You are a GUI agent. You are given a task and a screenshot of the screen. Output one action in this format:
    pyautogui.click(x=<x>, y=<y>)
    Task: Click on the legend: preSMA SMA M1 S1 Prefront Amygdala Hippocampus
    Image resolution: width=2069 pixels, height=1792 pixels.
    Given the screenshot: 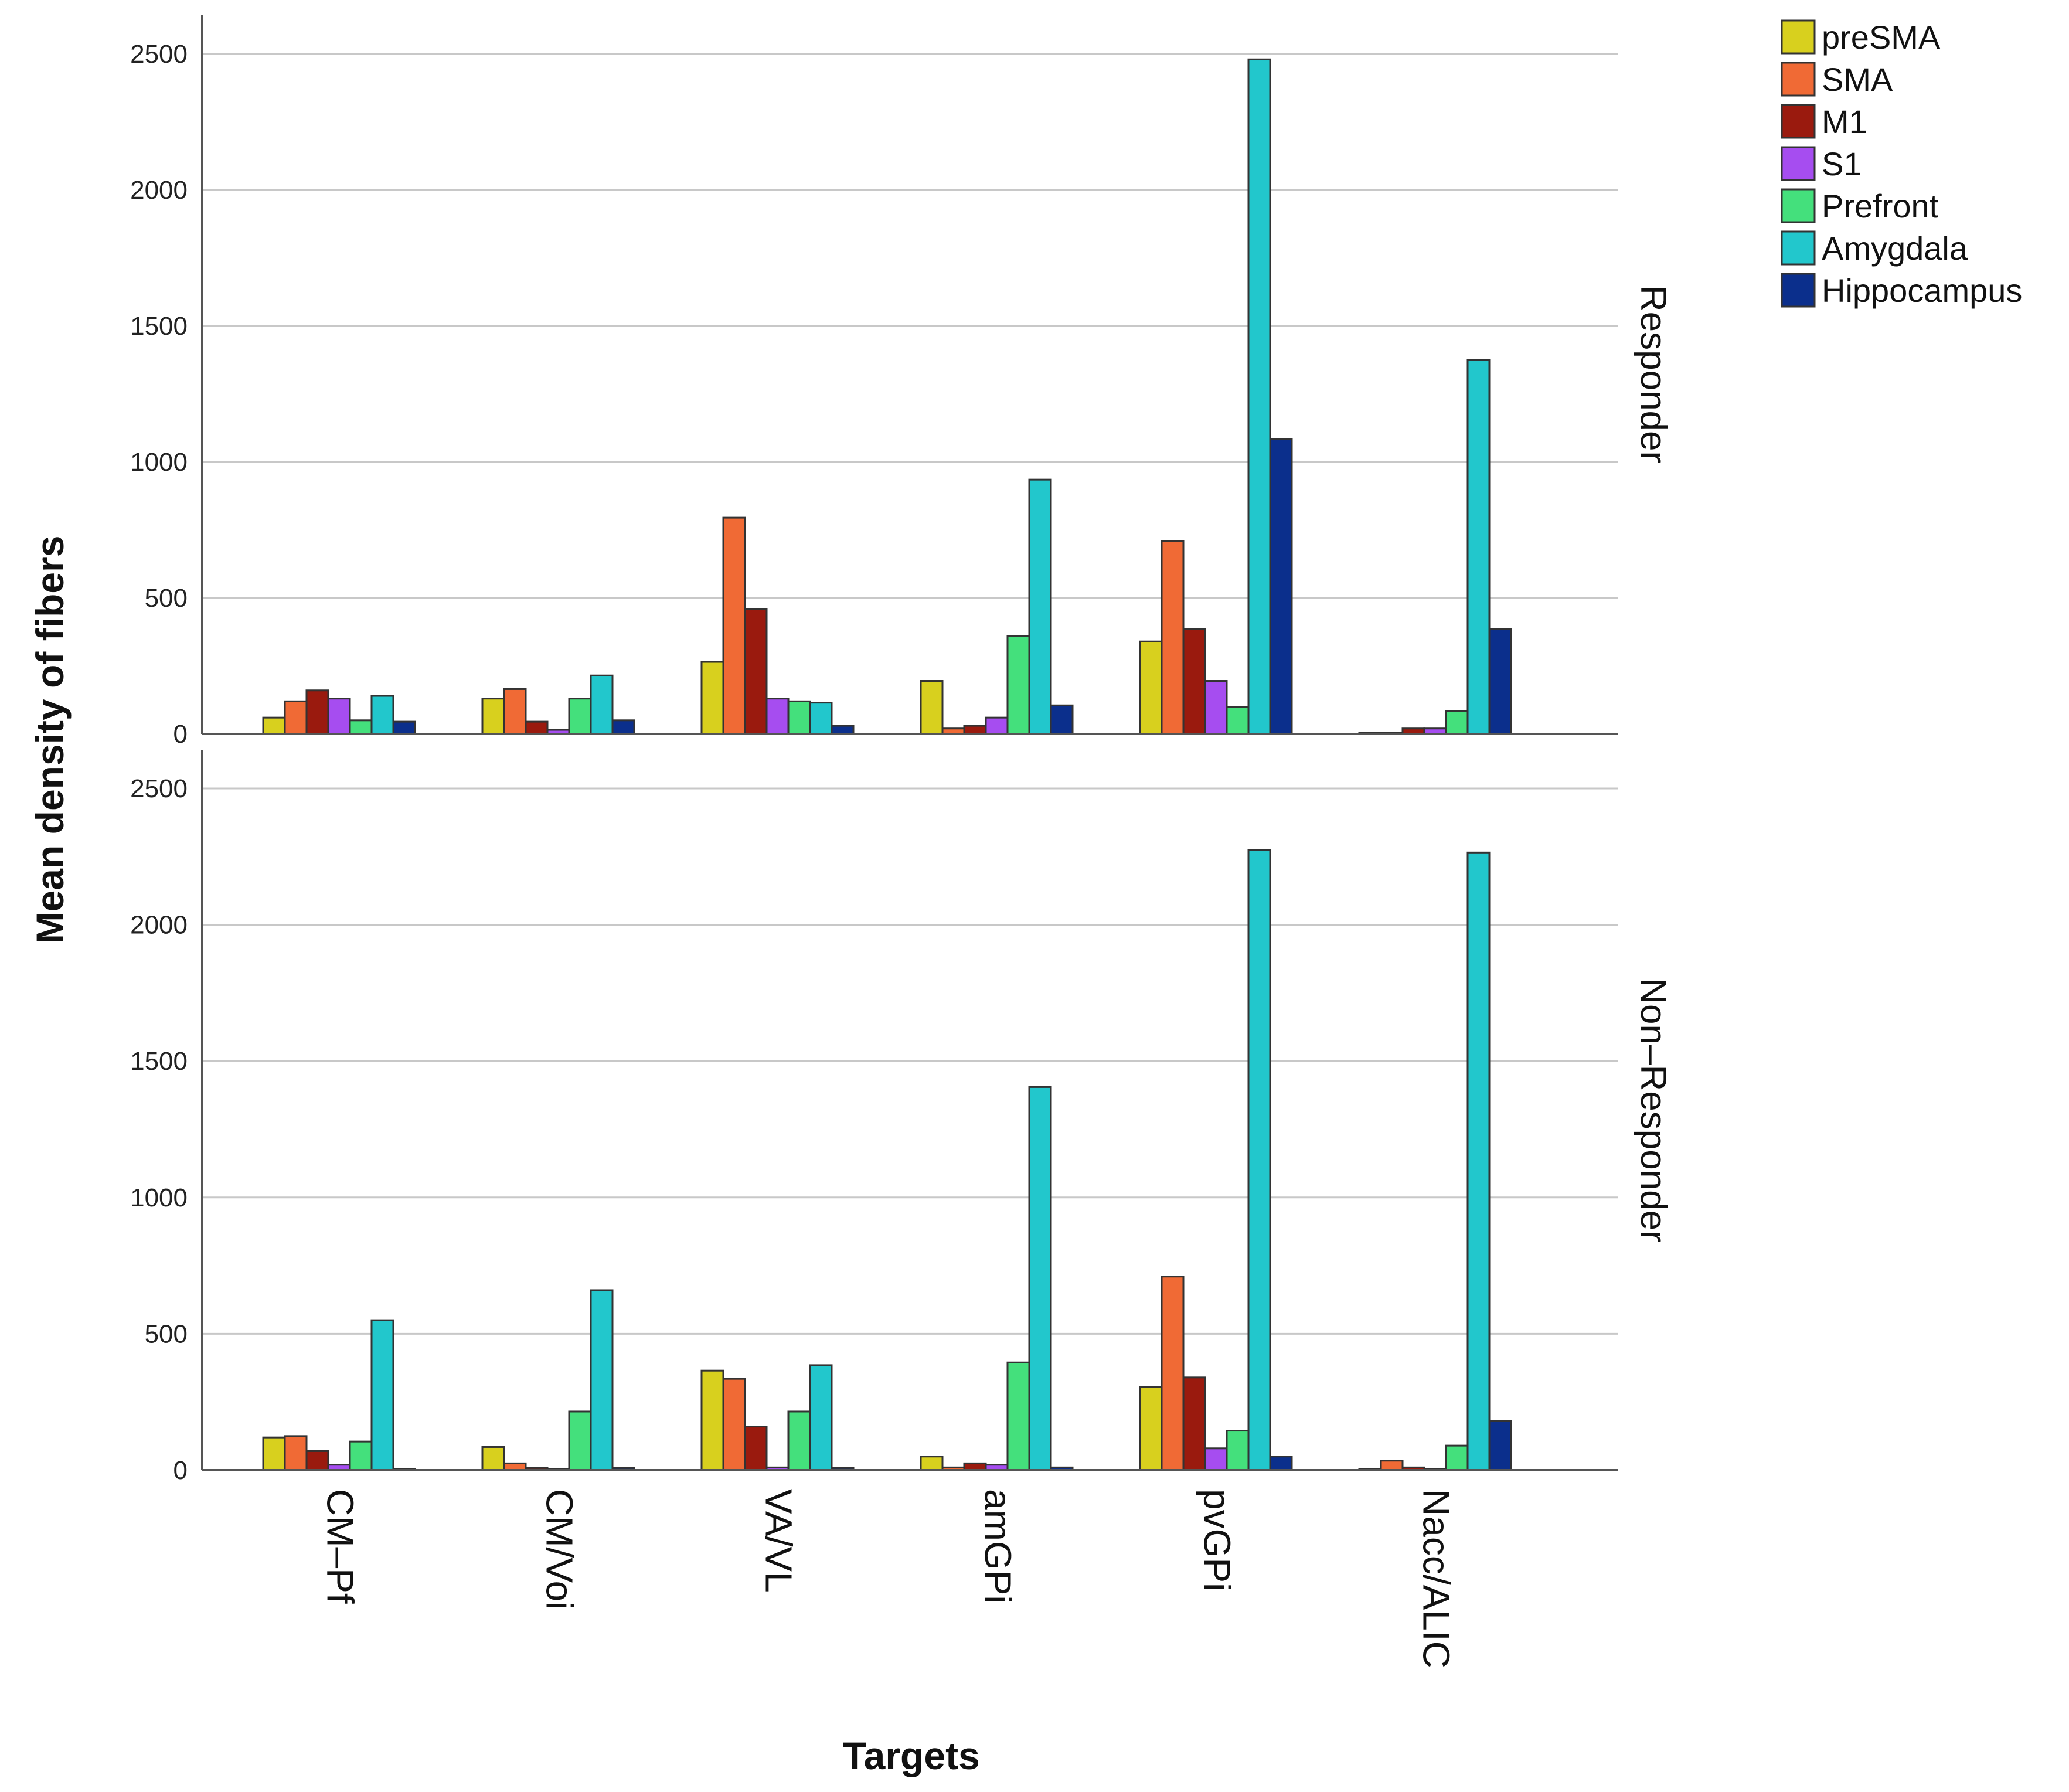 What is the action you would take?
    pyautogui.click(x=1901, y=164)
    